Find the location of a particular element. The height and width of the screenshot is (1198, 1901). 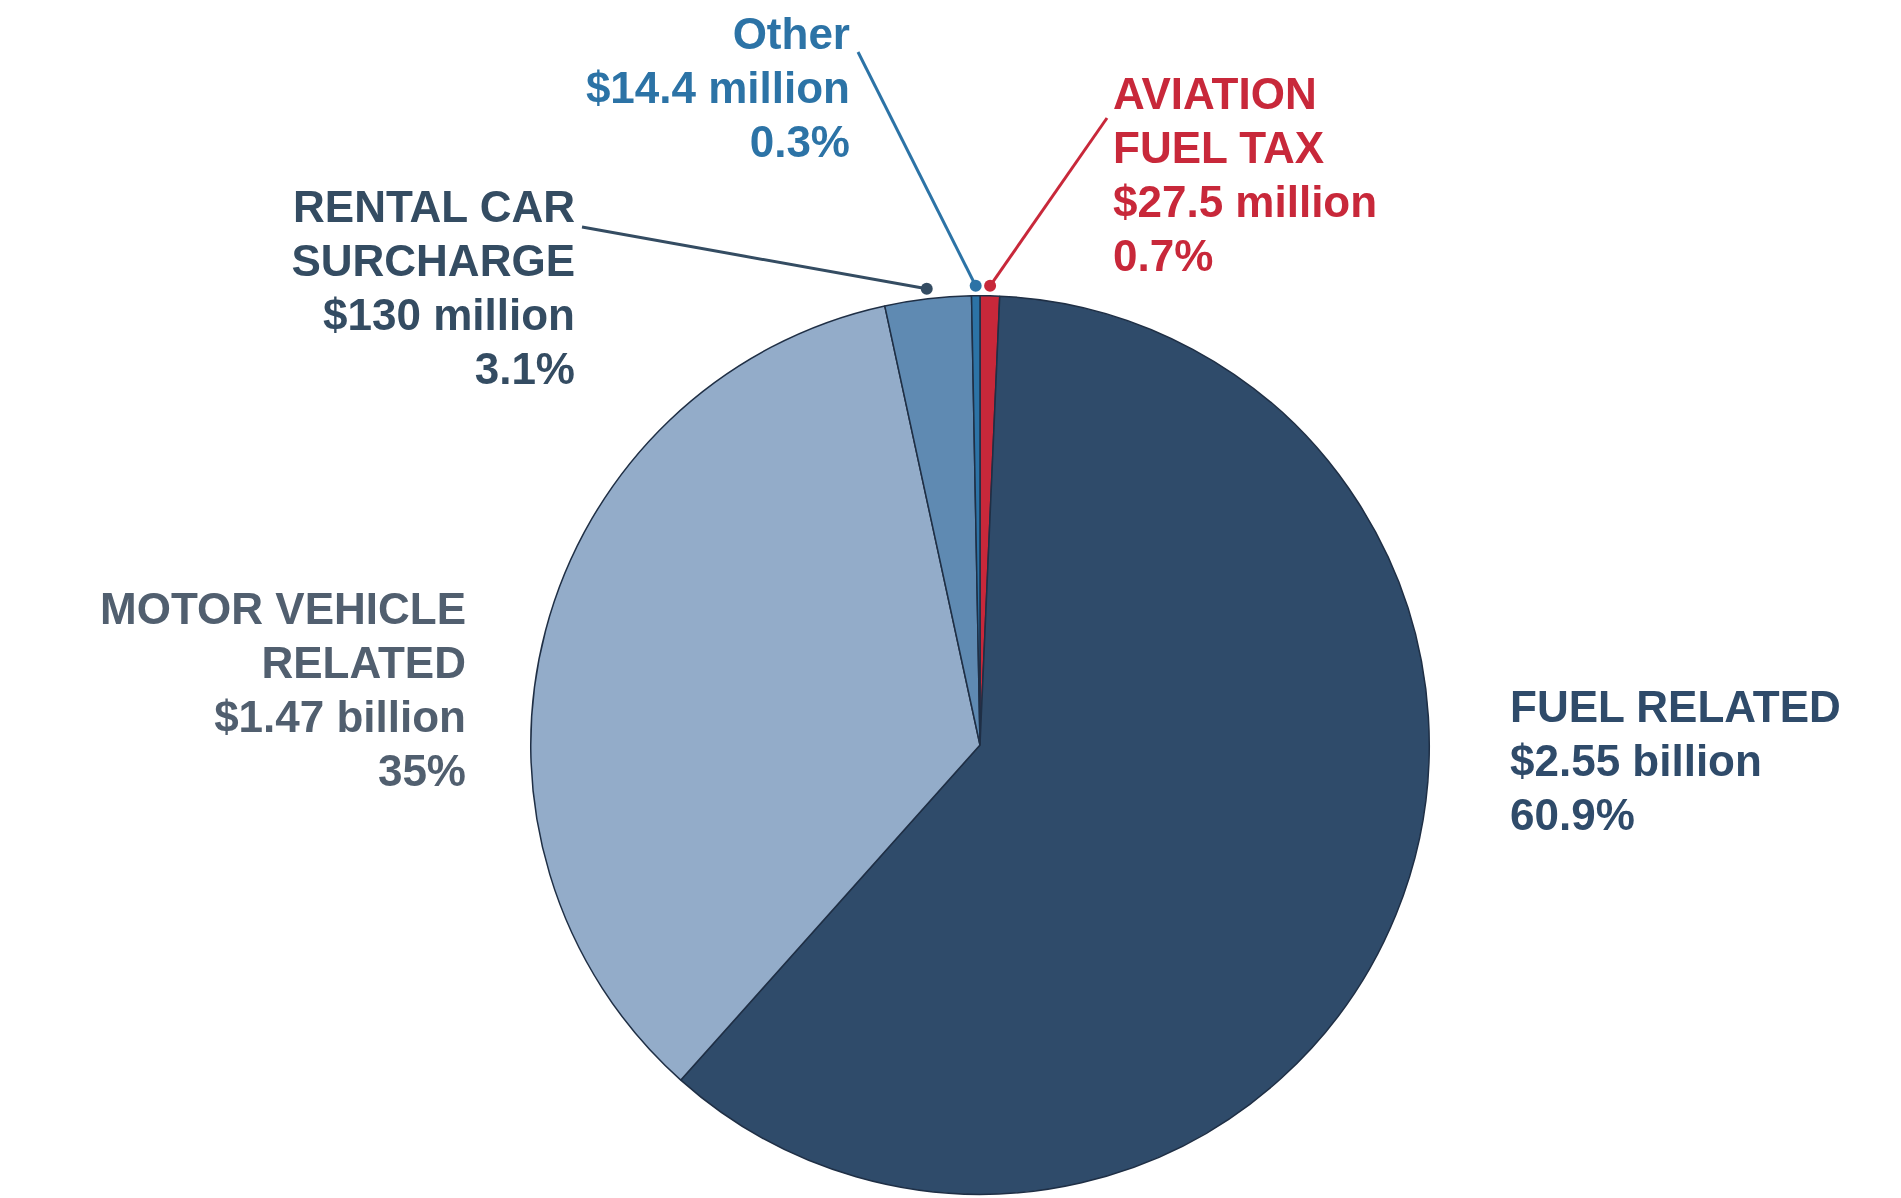

data-label: $130 million 3.1% is located at coordinates (449, 342).